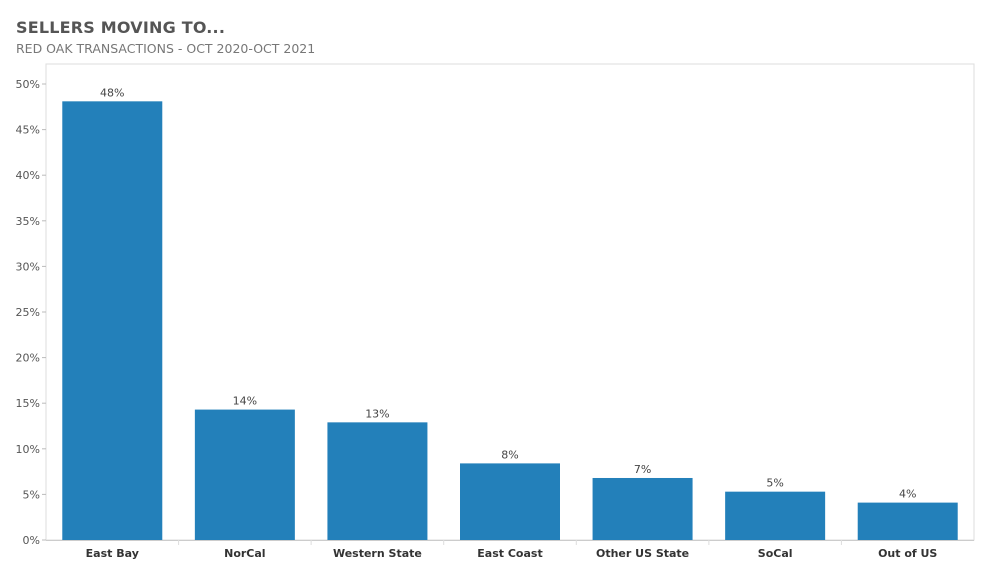  What do you see at coordinates (166, 48) in the screenshot?
I see `chart-subtitle: RED OAK TRANSACTIONS - OCT 2020-OCT 2021` at bounding box center [166, 48].